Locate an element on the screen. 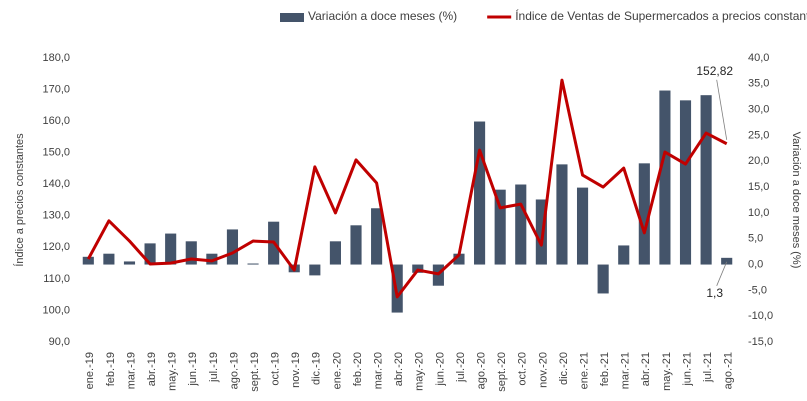  x-tick-label: mar.-21 is located at coordinates (626, 370).